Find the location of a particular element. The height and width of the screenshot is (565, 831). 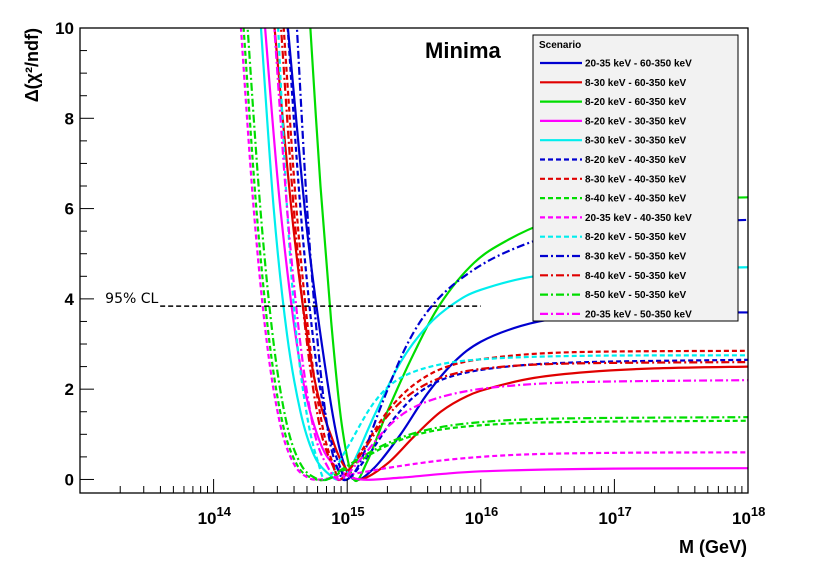

x-tick-label: 1017 is located at coordinates (614, 516).